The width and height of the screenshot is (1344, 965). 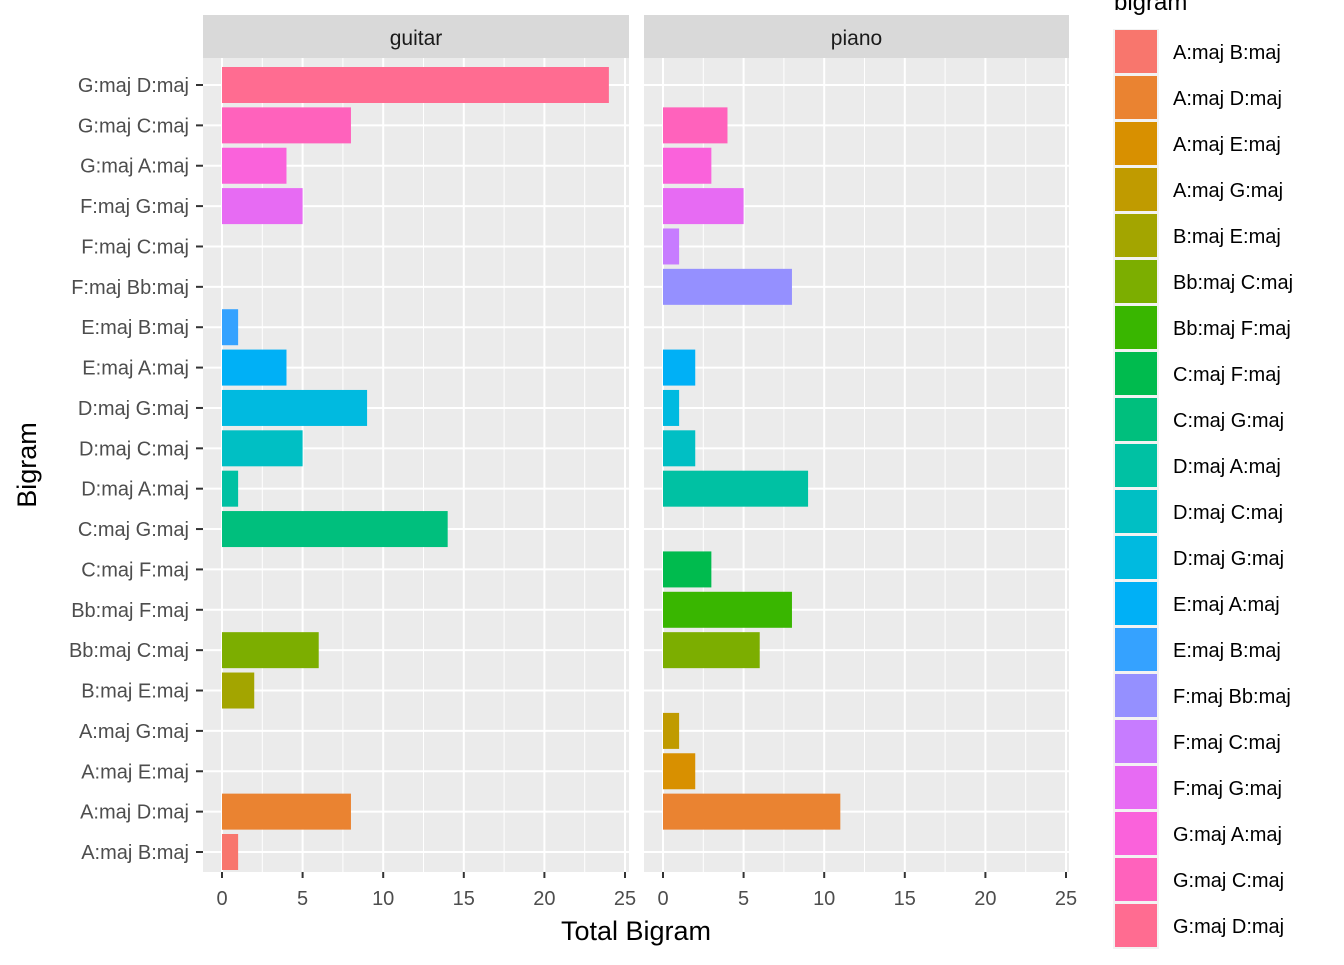 What do you see at coordinates (1227, 835) in the screenshot?
I see `legend-item-label: G:maj A:maj` at bounding box center [1227, 835].